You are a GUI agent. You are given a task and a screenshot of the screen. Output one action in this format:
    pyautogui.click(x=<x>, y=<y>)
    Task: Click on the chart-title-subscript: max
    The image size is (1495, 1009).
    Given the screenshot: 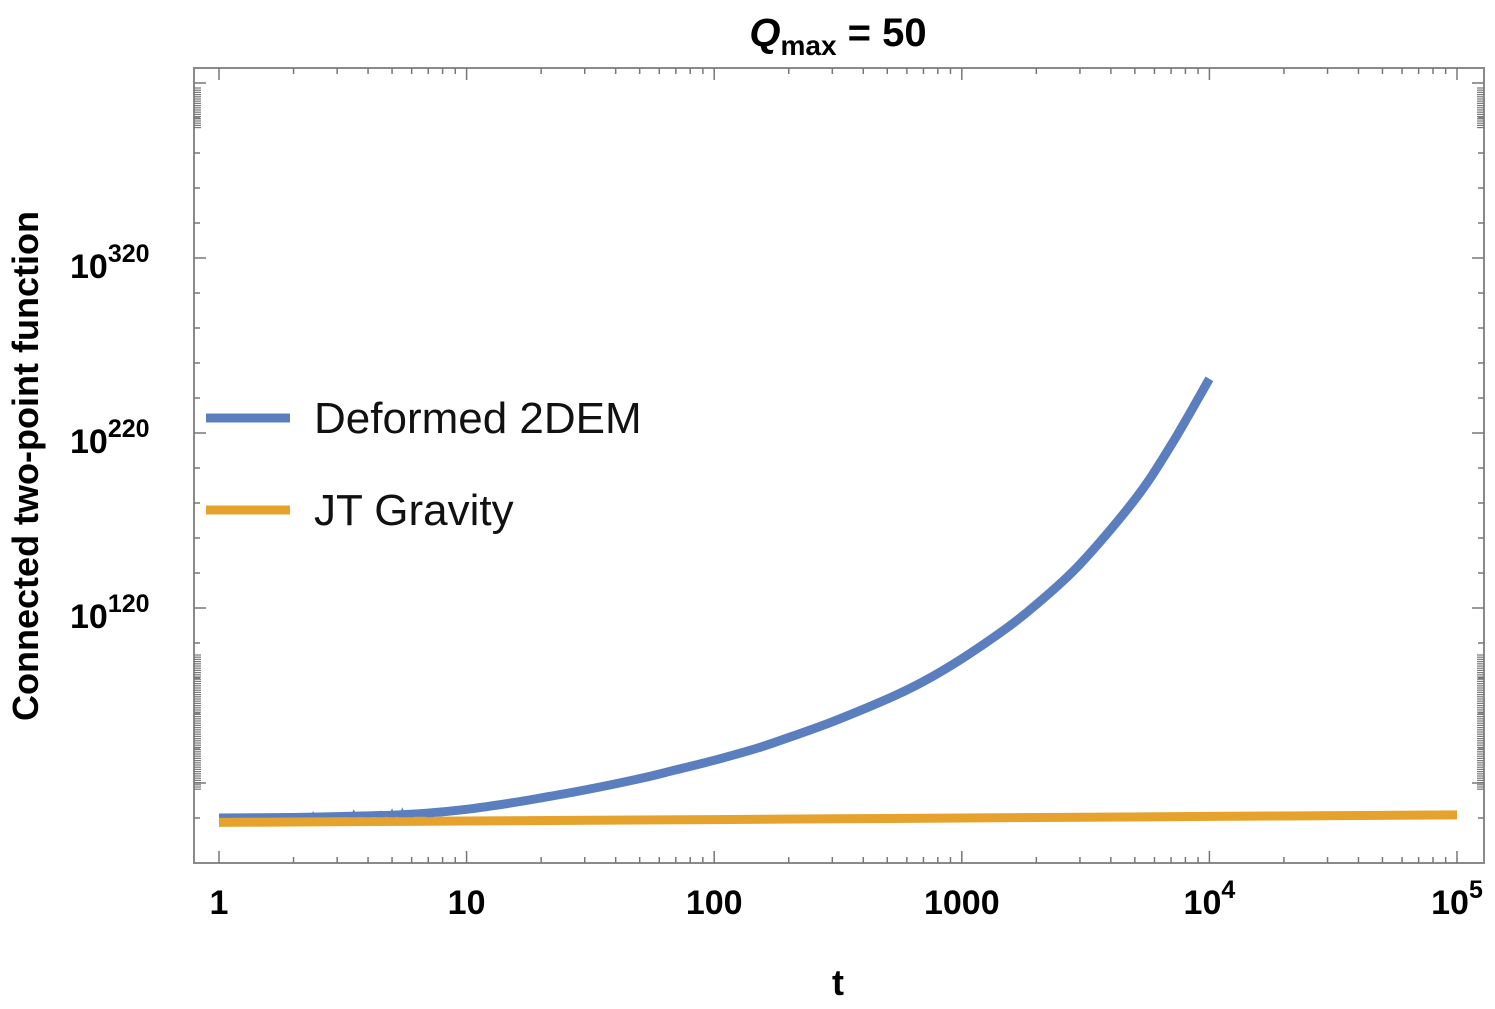 What is the action you would take?
    pyautogui.click(x=809, y=45)
    